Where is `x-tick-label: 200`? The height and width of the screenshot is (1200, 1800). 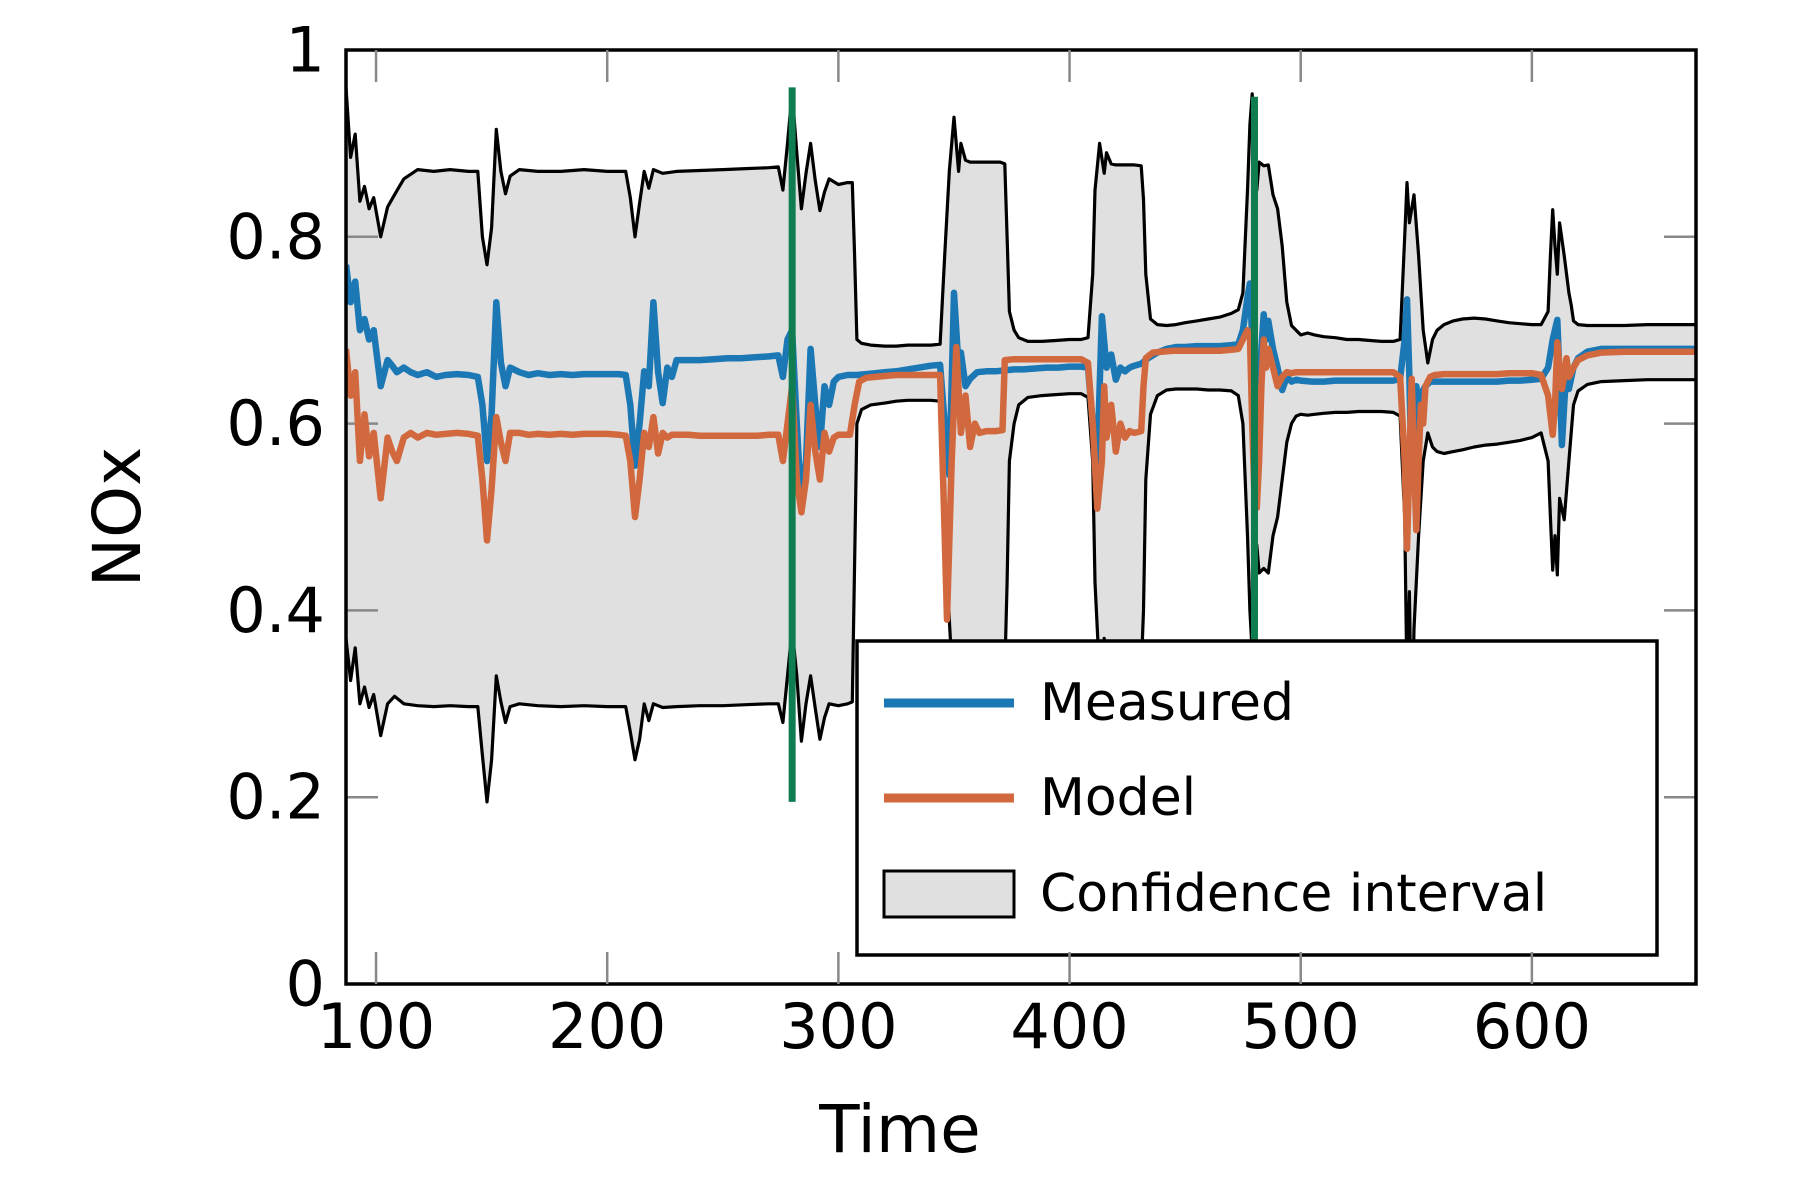
x-tick-label: 200 is located at coordinates (607, 1026).